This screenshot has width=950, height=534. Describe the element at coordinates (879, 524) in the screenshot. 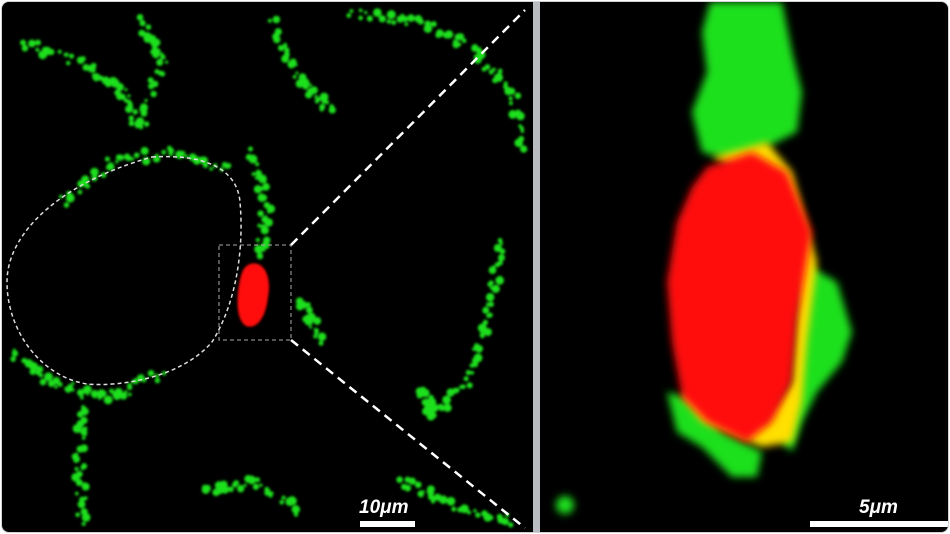

I see `scale-bar-right` at that location.